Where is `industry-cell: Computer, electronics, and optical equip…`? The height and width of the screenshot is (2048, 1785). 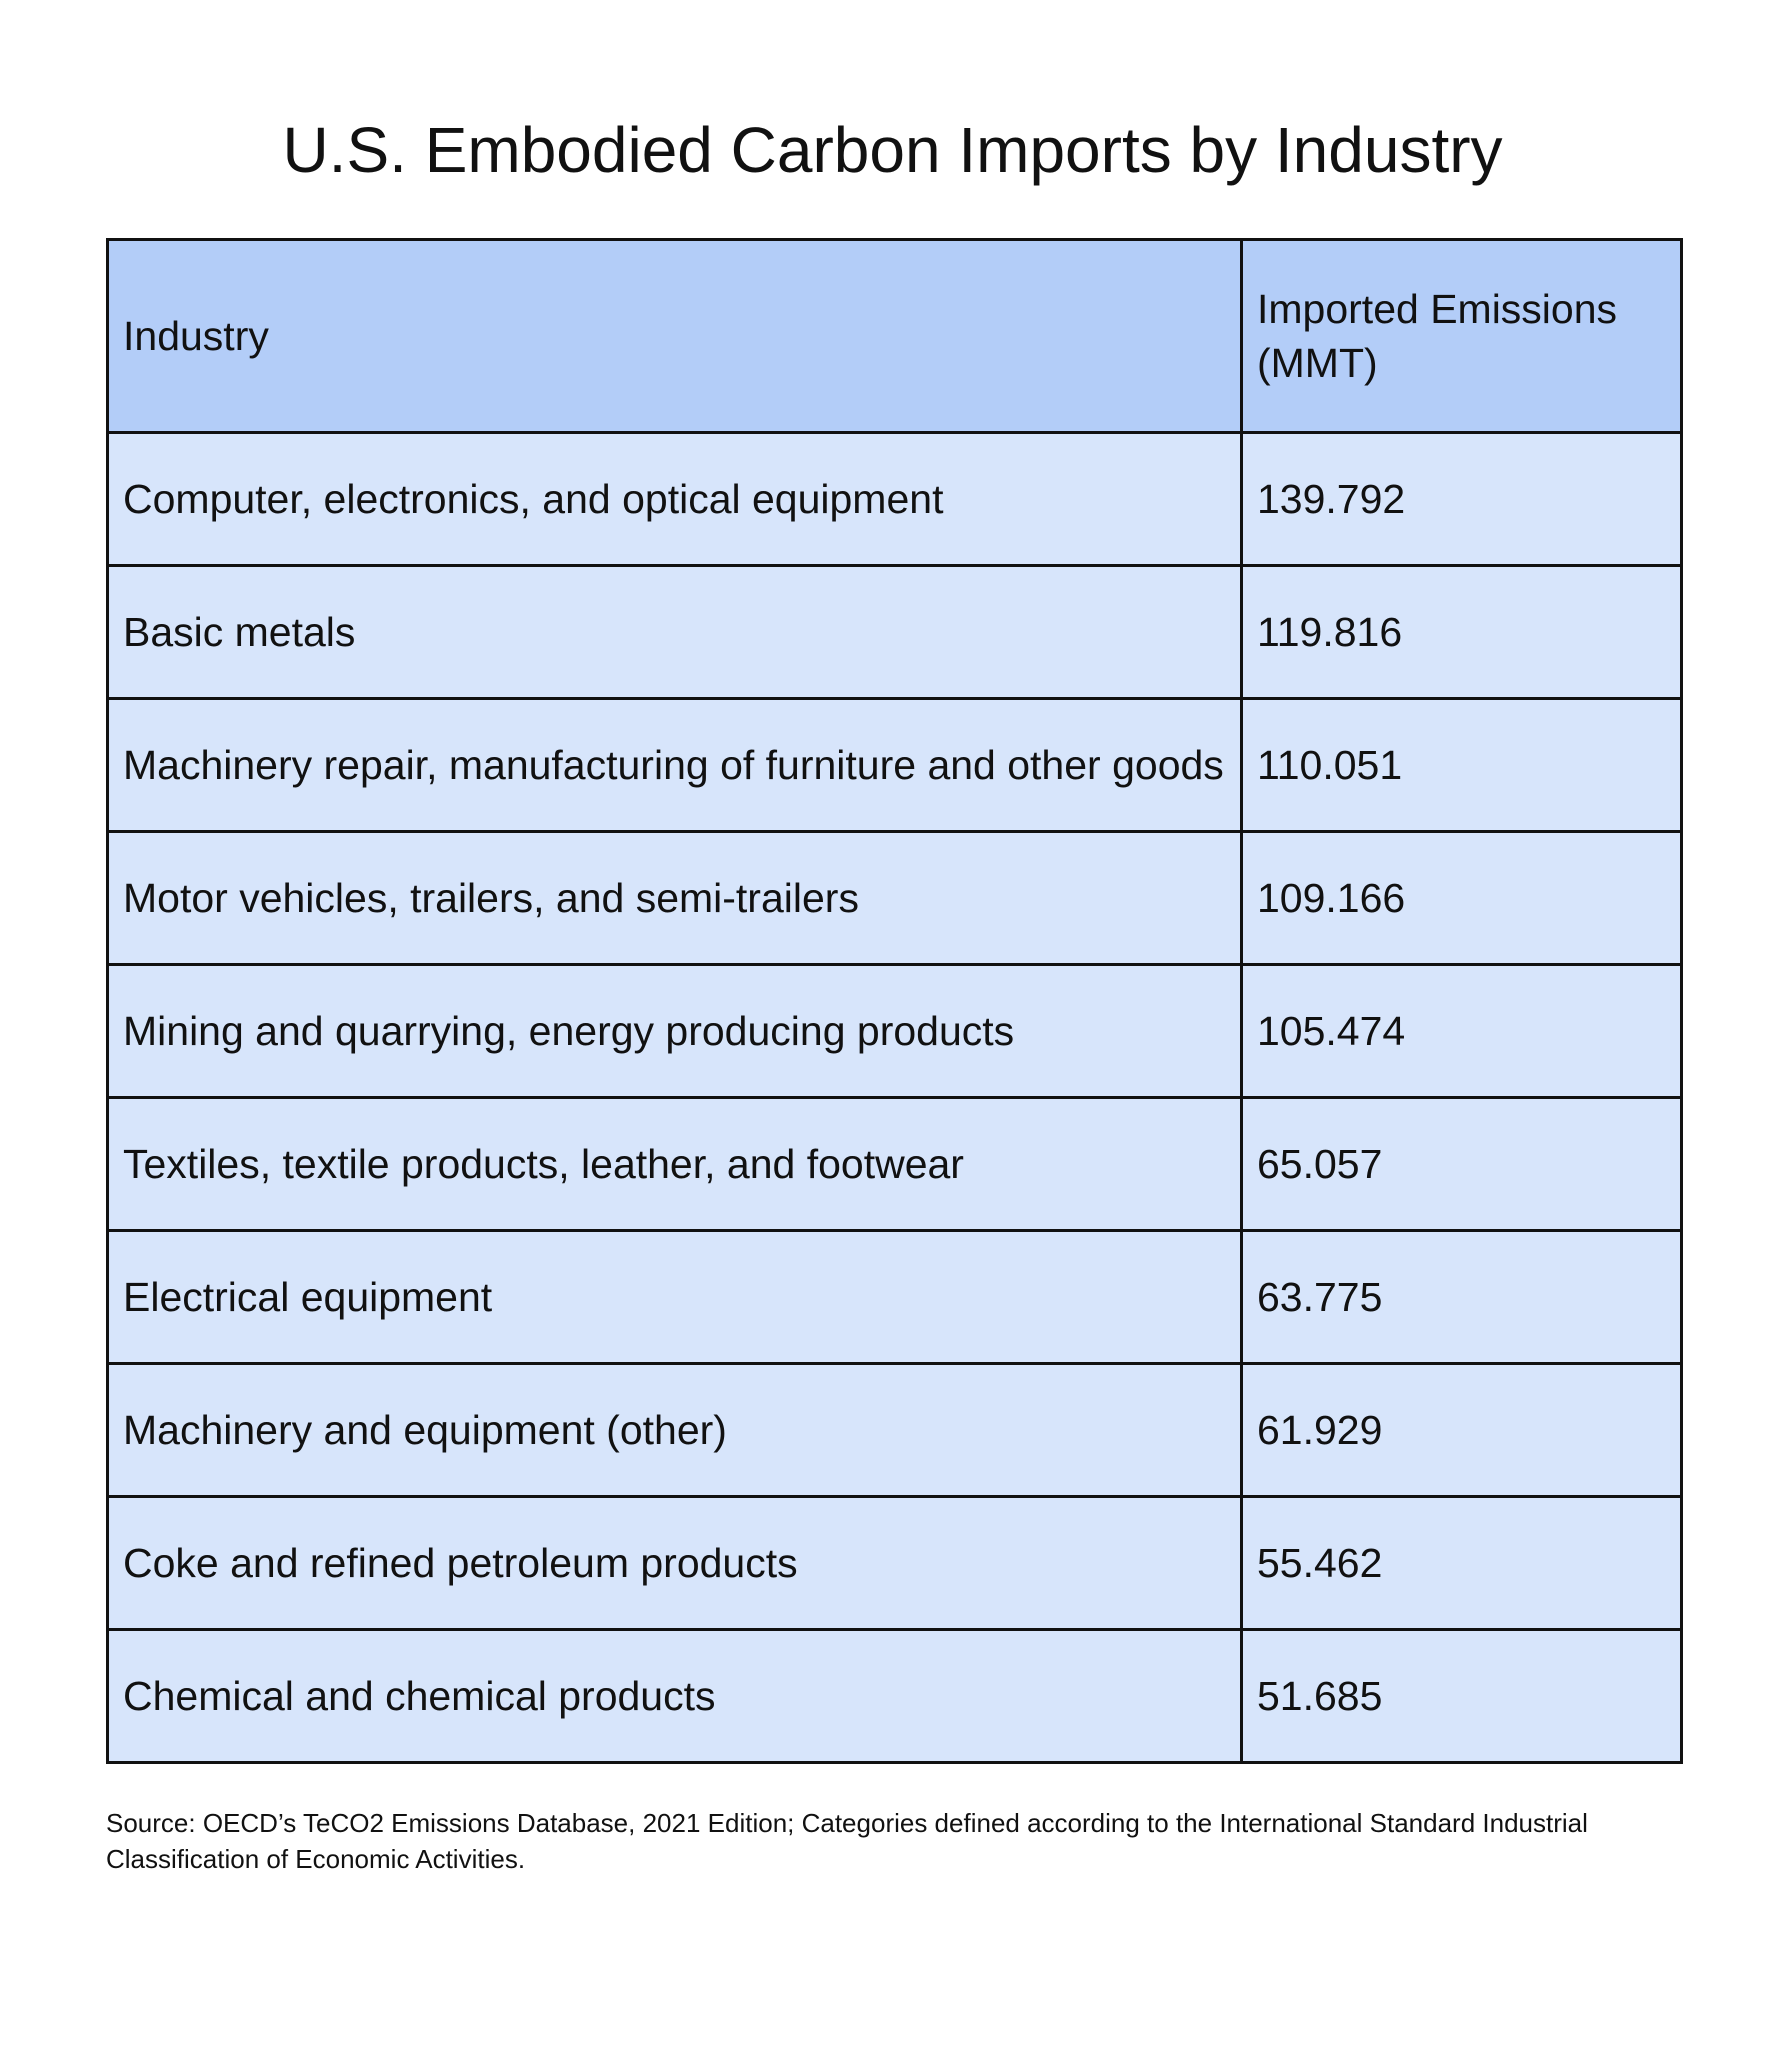 industry-cell: Computer, electronics, and optical equip… is located at coordinates (674, 499).